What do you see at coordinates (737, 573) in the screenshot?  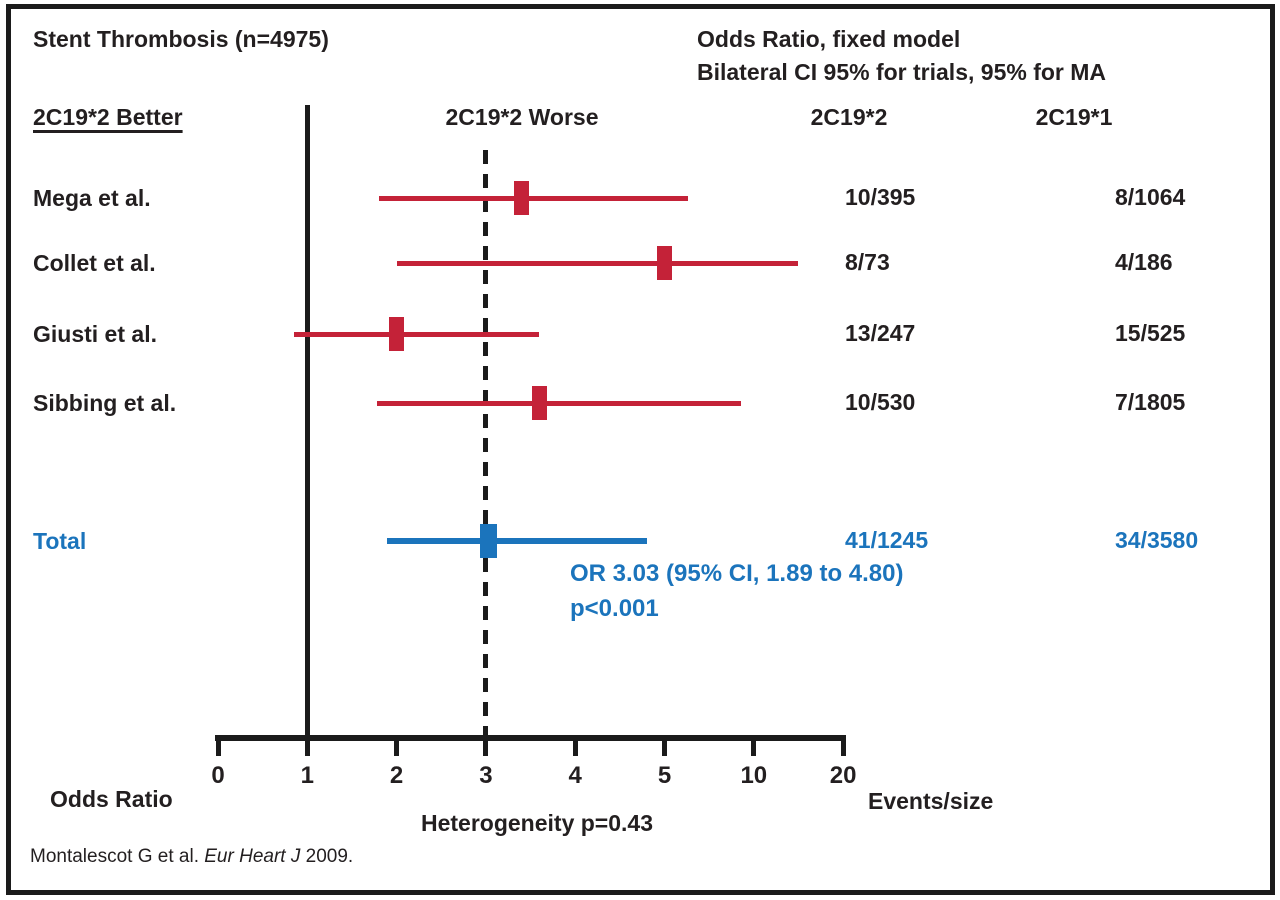 I see `summary-or-text: OR 3.03 (95% CI, 1.89 to 4.80)` at bounding box center [737, 573].